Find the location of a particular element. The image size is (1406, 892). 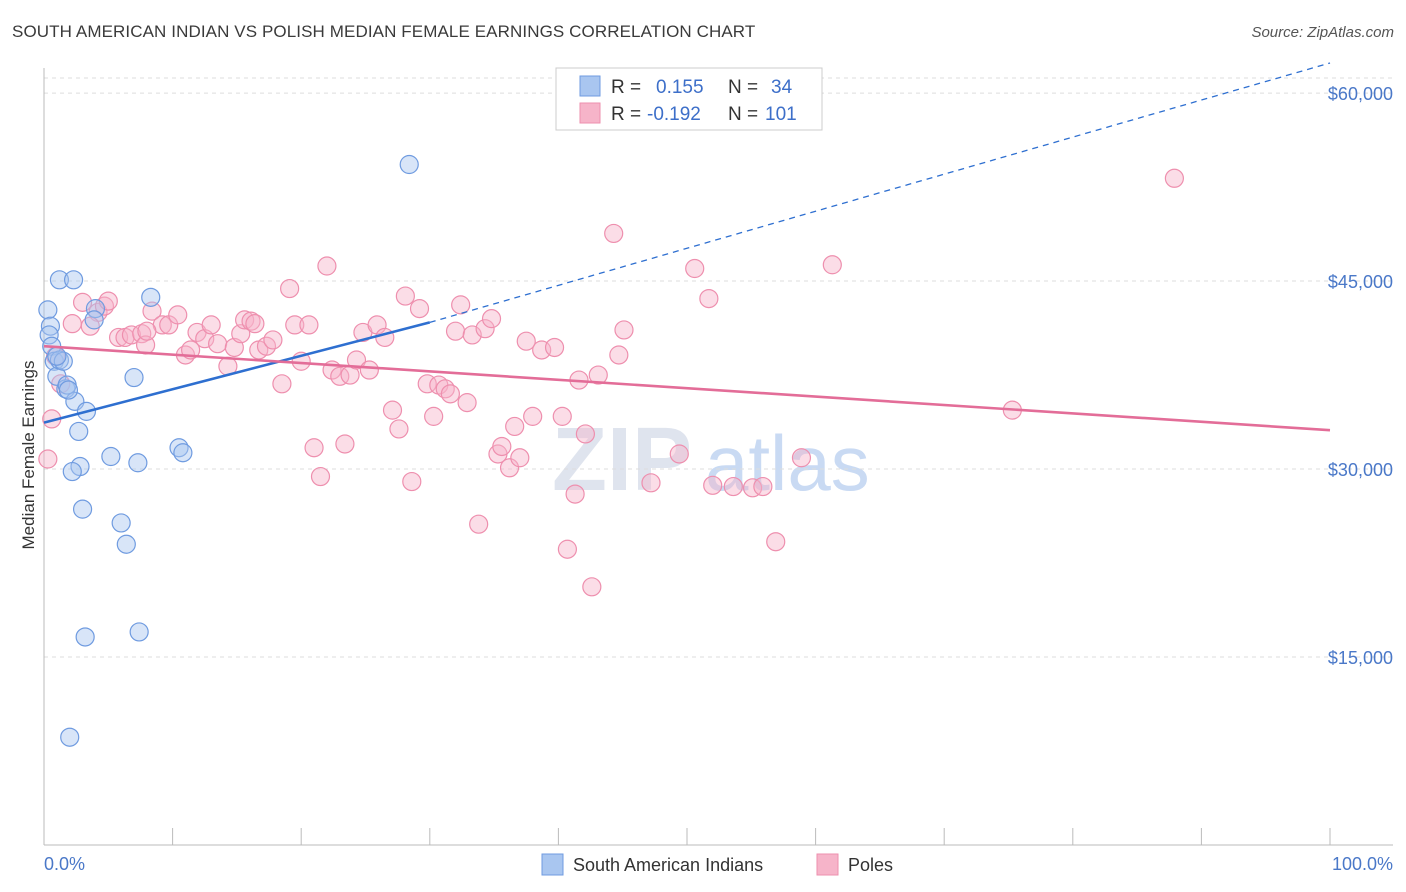

x-tick-label-start: 0.0% is located at coordinates (64, 864).